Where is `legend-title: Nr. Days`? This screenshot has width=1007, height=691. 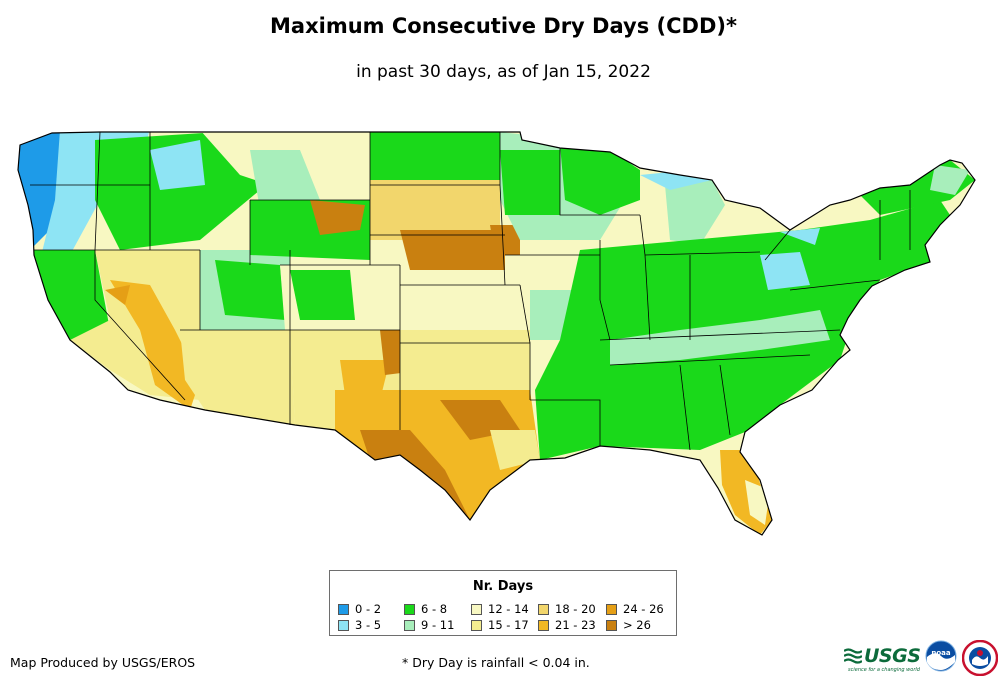
legend-title: Nr. Days is located at coordinates (503, 586).